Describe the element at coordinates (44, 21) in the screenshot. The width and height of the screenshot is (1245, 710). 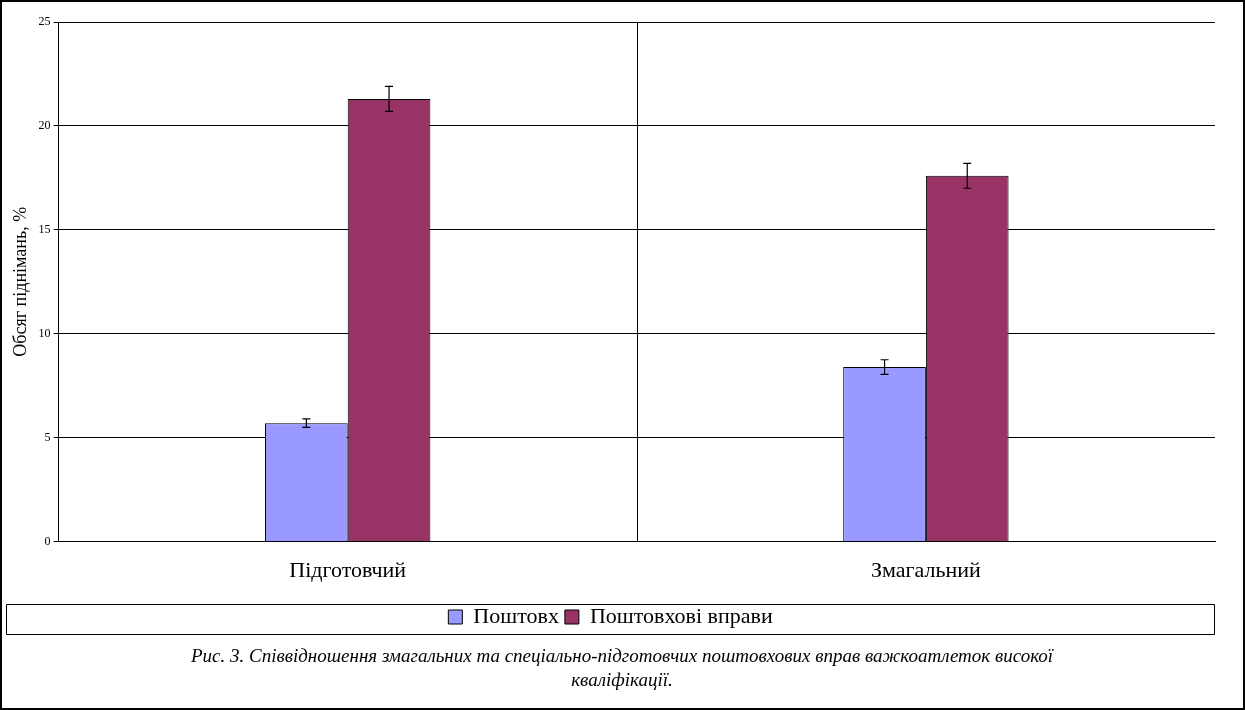
I see `y-tick-label: 25` at that location.